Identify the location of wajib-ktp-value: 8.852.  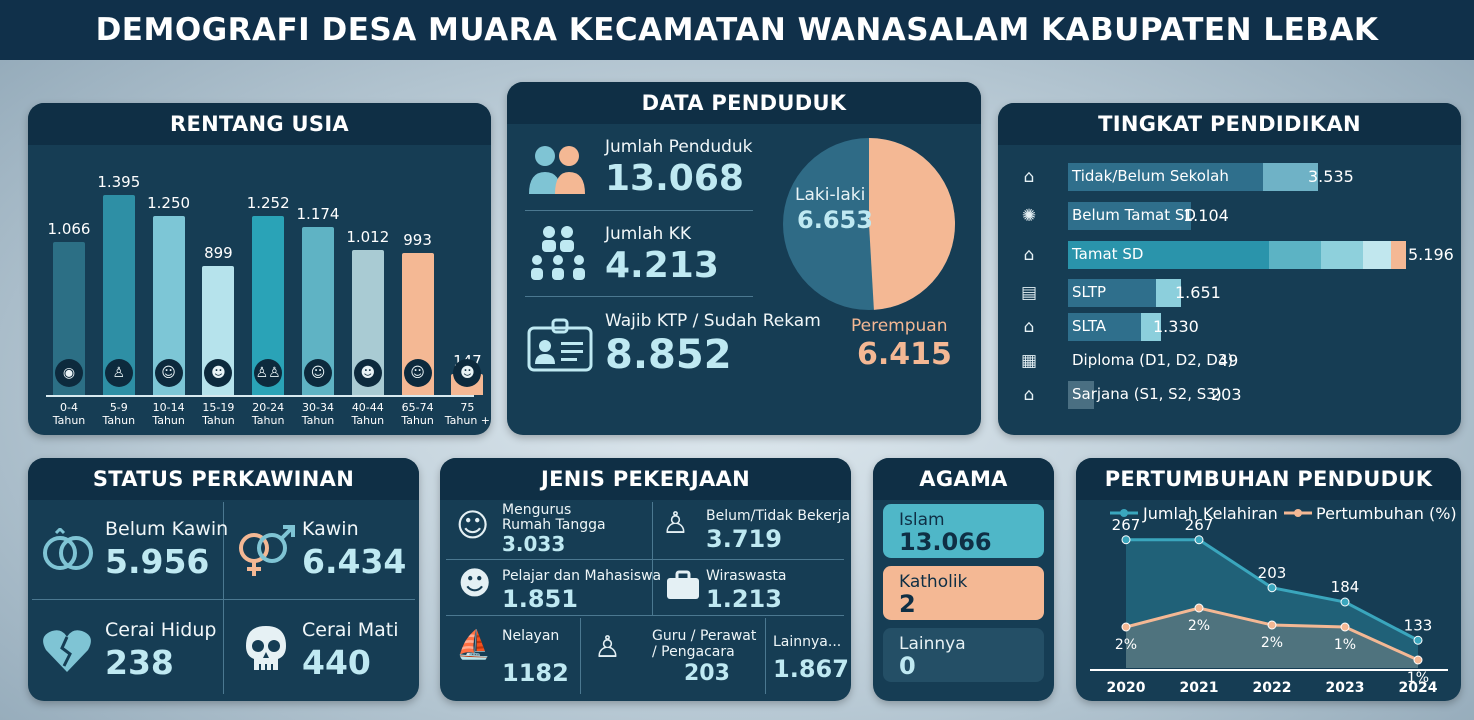
(668, 355).